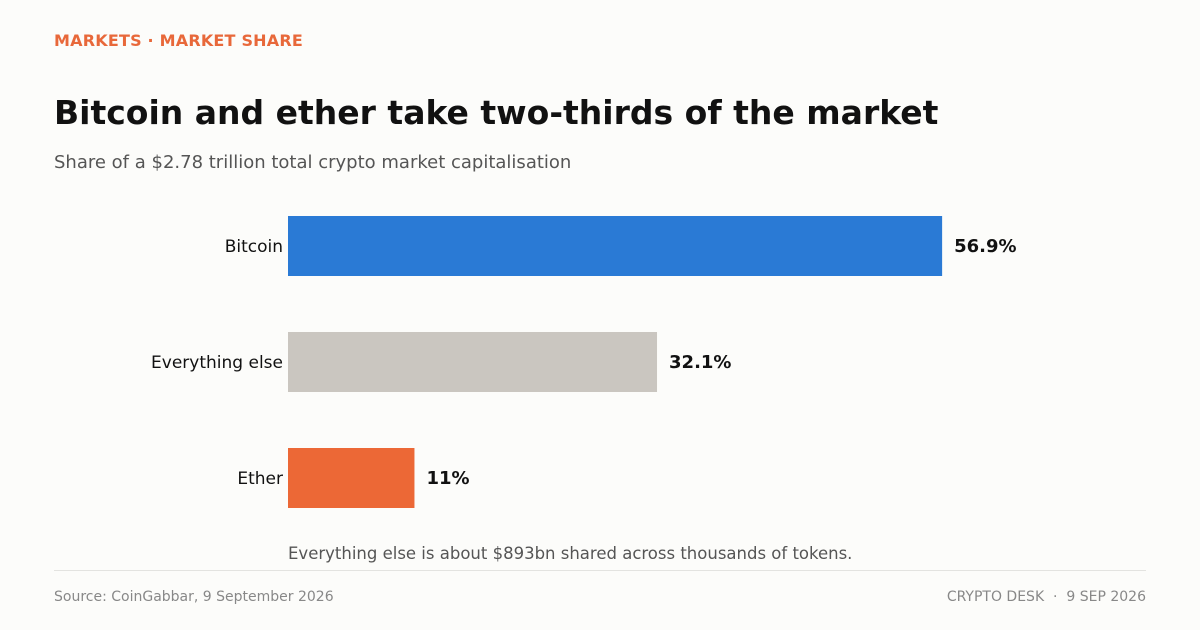 This screenshot has height=630, width=1200. I want to click on section-kicker: MARKETS · MARKET SHARE, so click(178, 40).